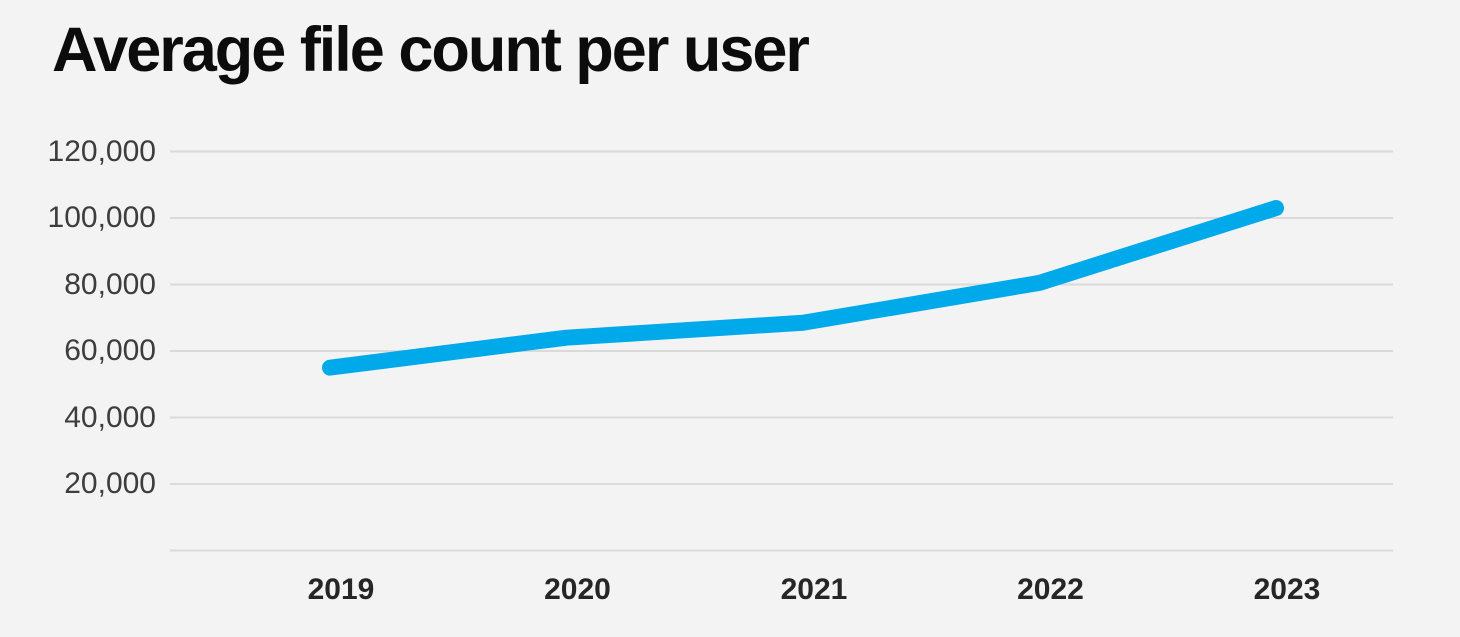 The image size is (1460, 637). I want to click on x-tick-label: 2020, so click(577, 589).